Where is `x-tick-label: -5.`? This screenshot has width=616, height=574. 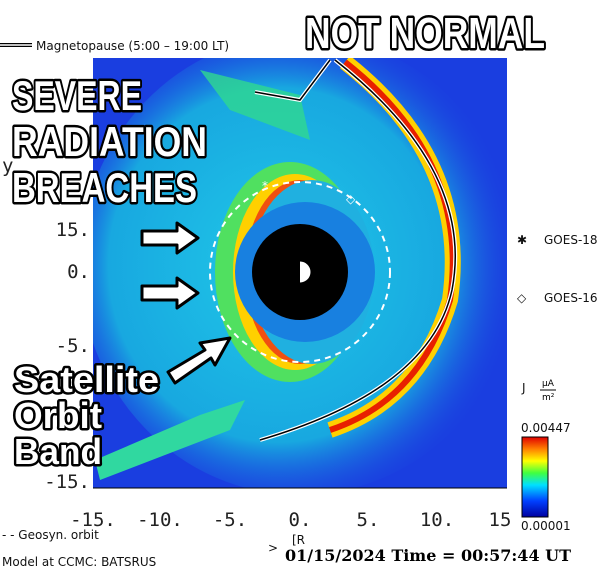
x-tick-label: -5. is located at coordinates (230, 520).